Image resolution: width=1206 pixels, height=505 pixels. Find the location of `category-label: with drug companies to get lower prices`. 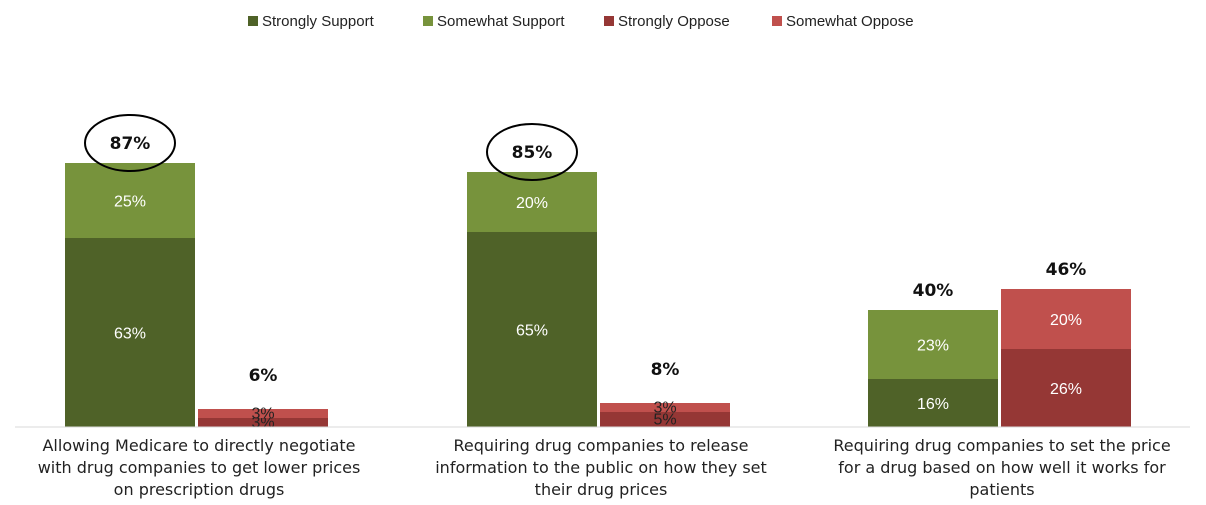

category-label: with drug companies to get lower prices is located at coordinates (199, 467).